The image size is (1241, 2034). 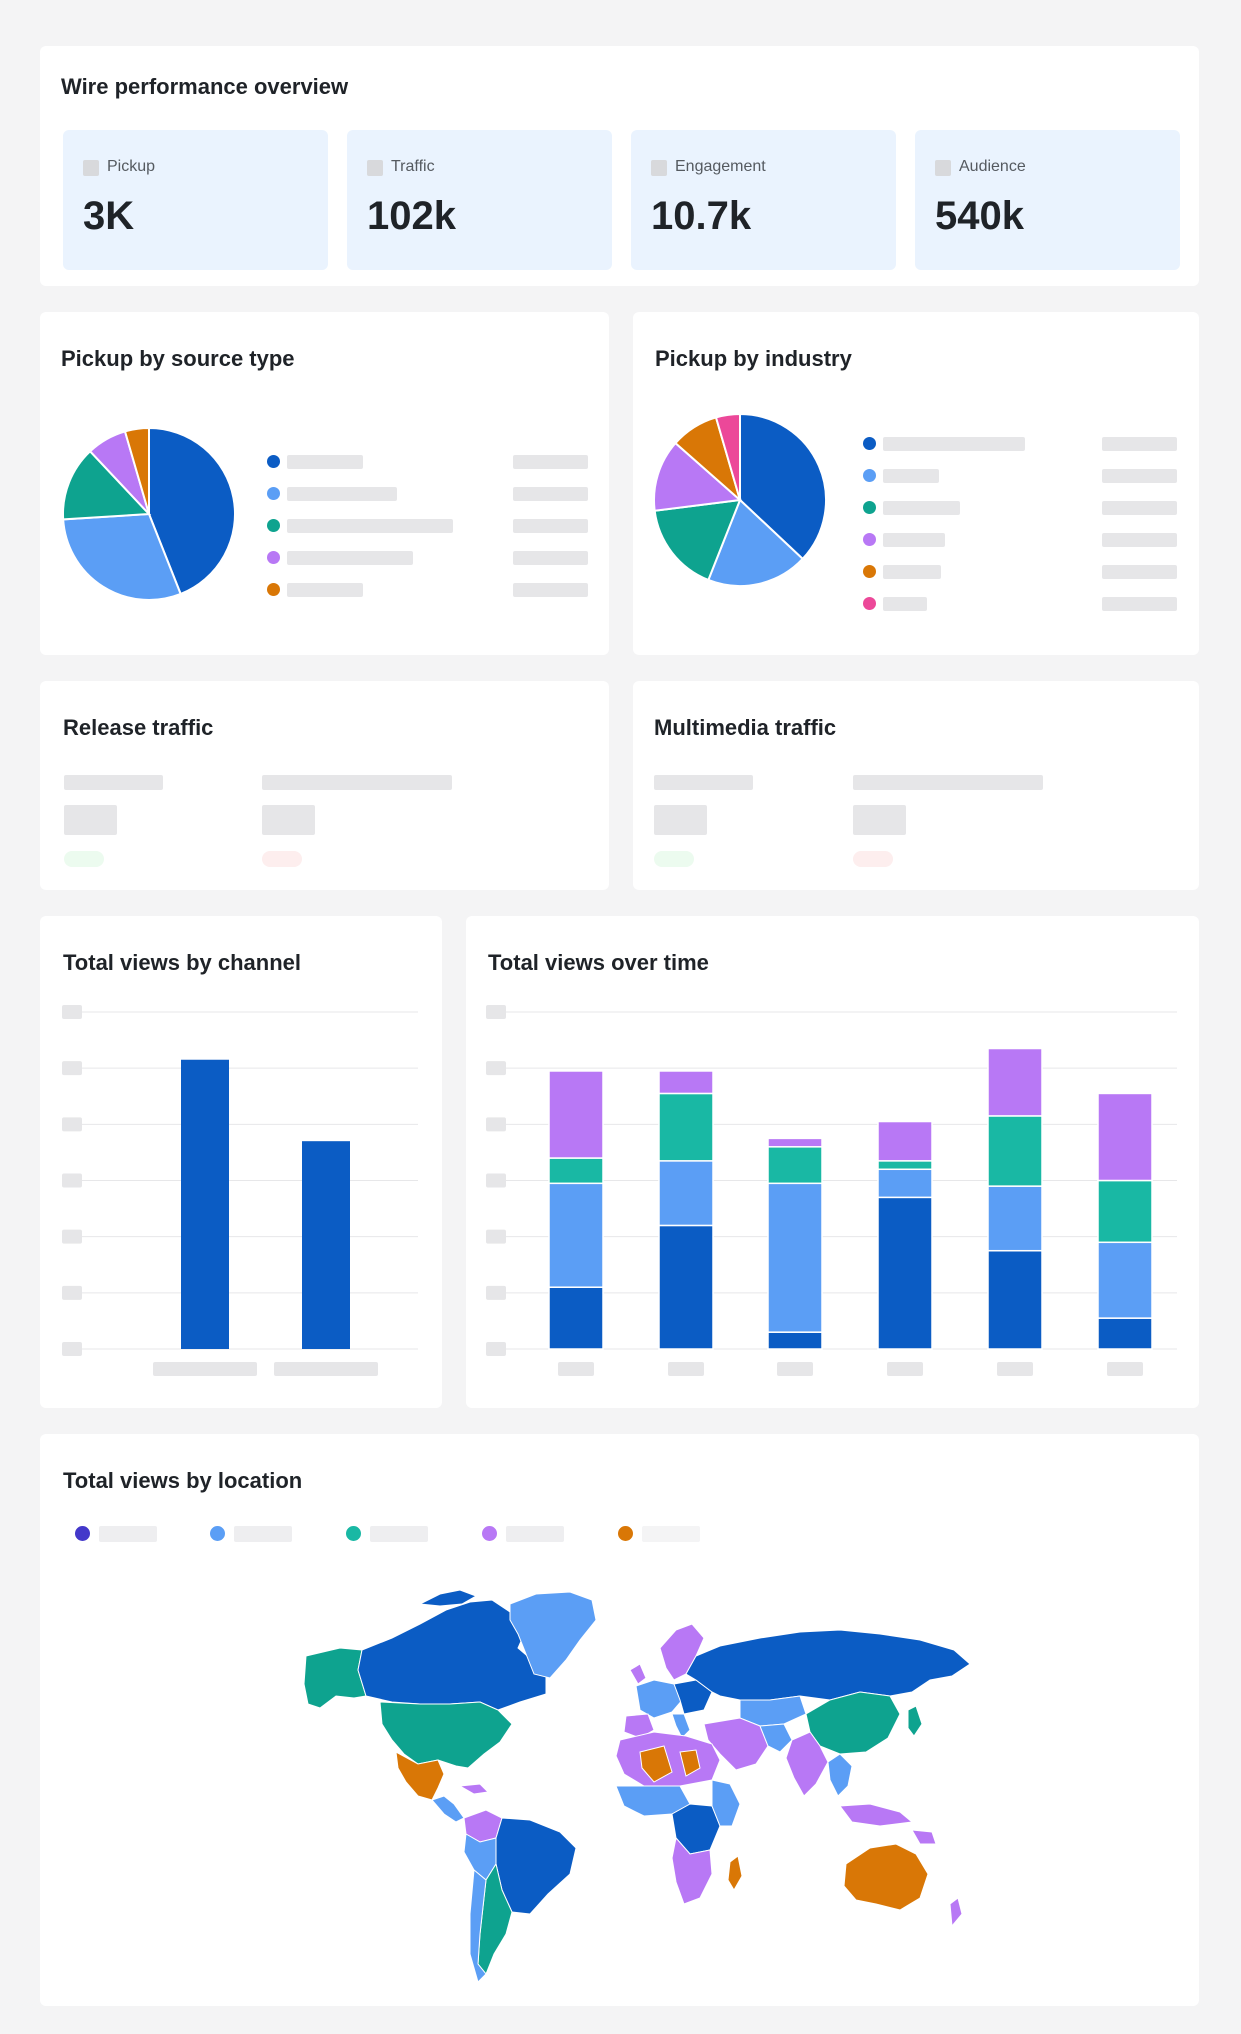 I want to click on metric-value: 102k, so click(x=411, y=216).